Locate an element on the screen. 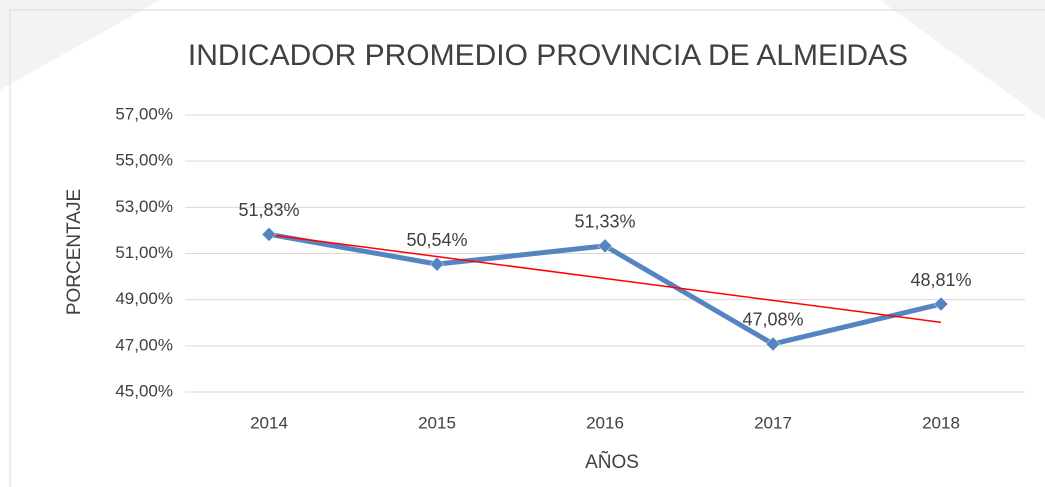  x-tick-label: 2015 is located at coordinates (437, 422).